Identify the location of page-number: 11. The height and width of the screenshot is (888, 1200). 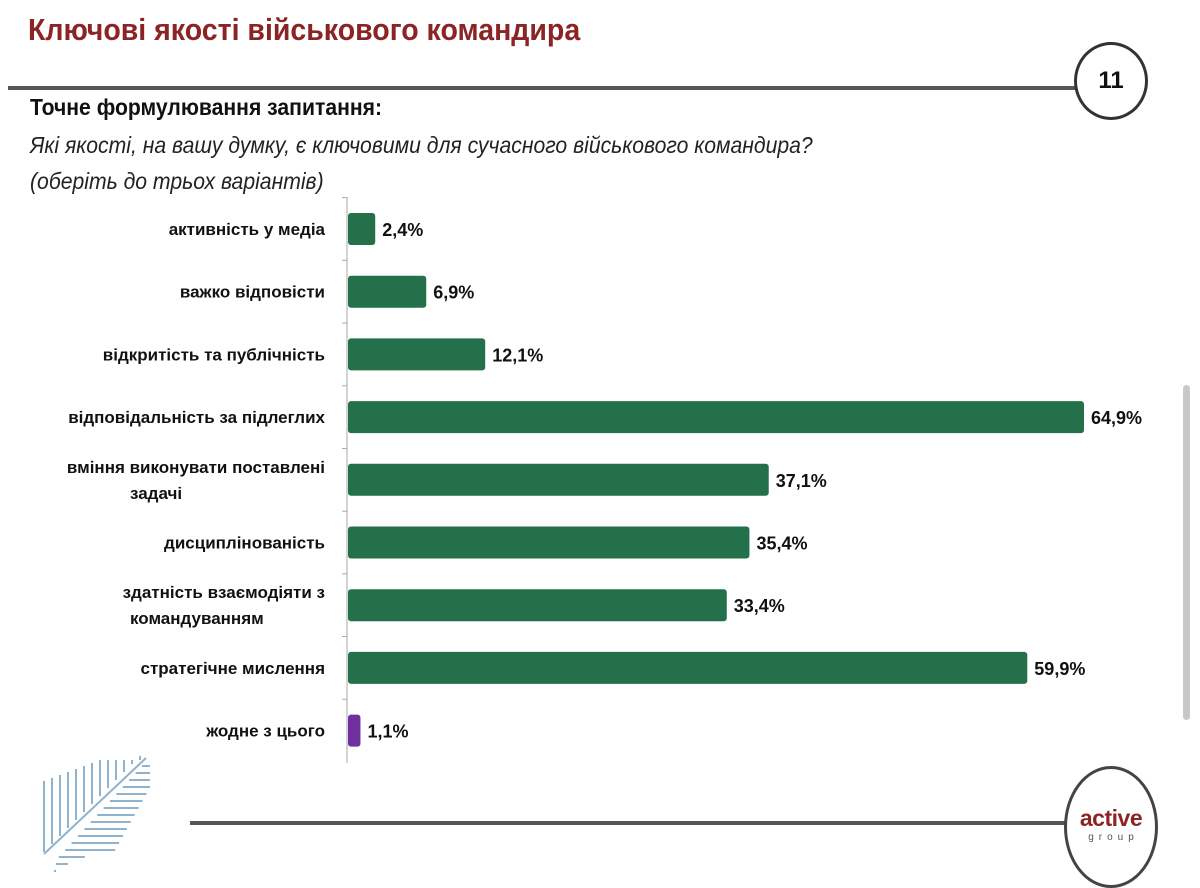
(1111, 80).